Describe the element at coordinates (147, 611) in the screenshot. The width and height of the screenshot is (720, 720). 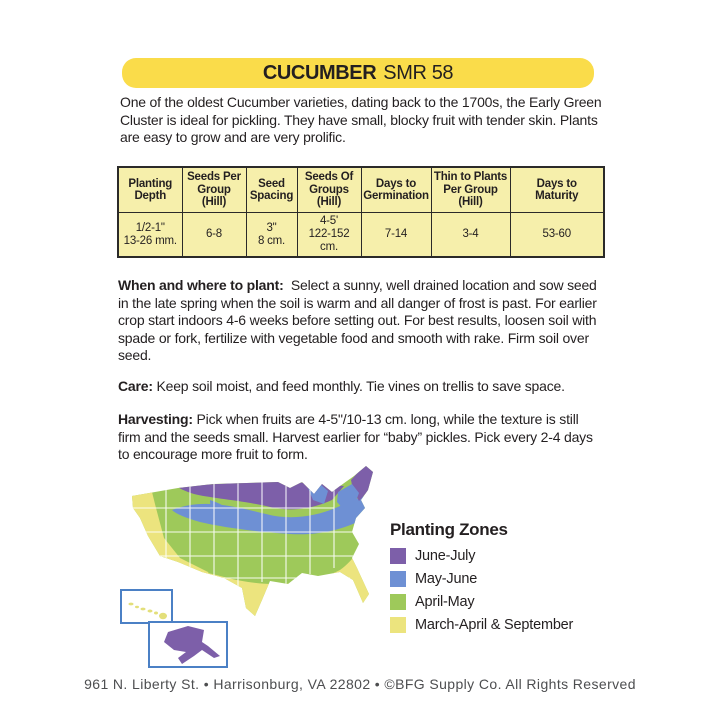
I see `hawaii-islands` at that location.